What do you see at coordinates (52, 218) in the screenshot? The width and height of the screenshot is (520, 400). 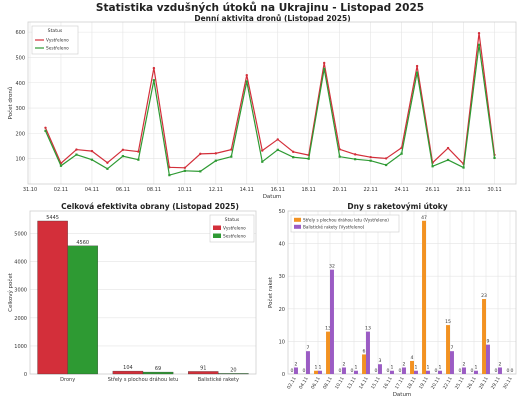 I see `bar-value-label: 5445` at bounding box center [52, 218].